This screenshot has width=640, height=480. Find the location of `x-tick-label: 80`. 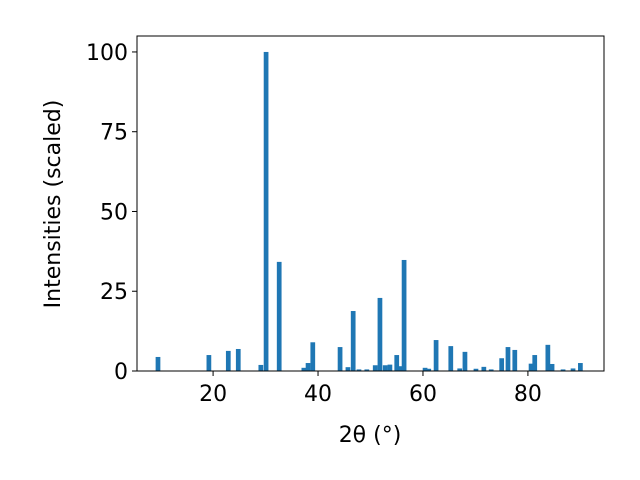

x-tick-label: 80 is located at coordinates (528, 394).